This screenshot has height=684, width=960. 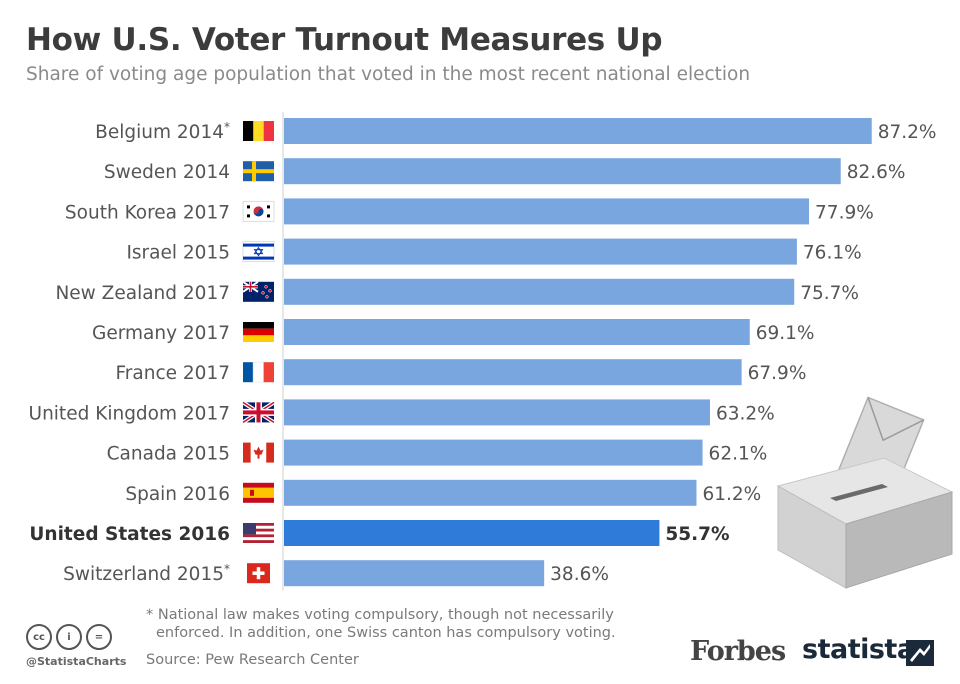 I want to click on category-country: France, so click(x=149, y=373).